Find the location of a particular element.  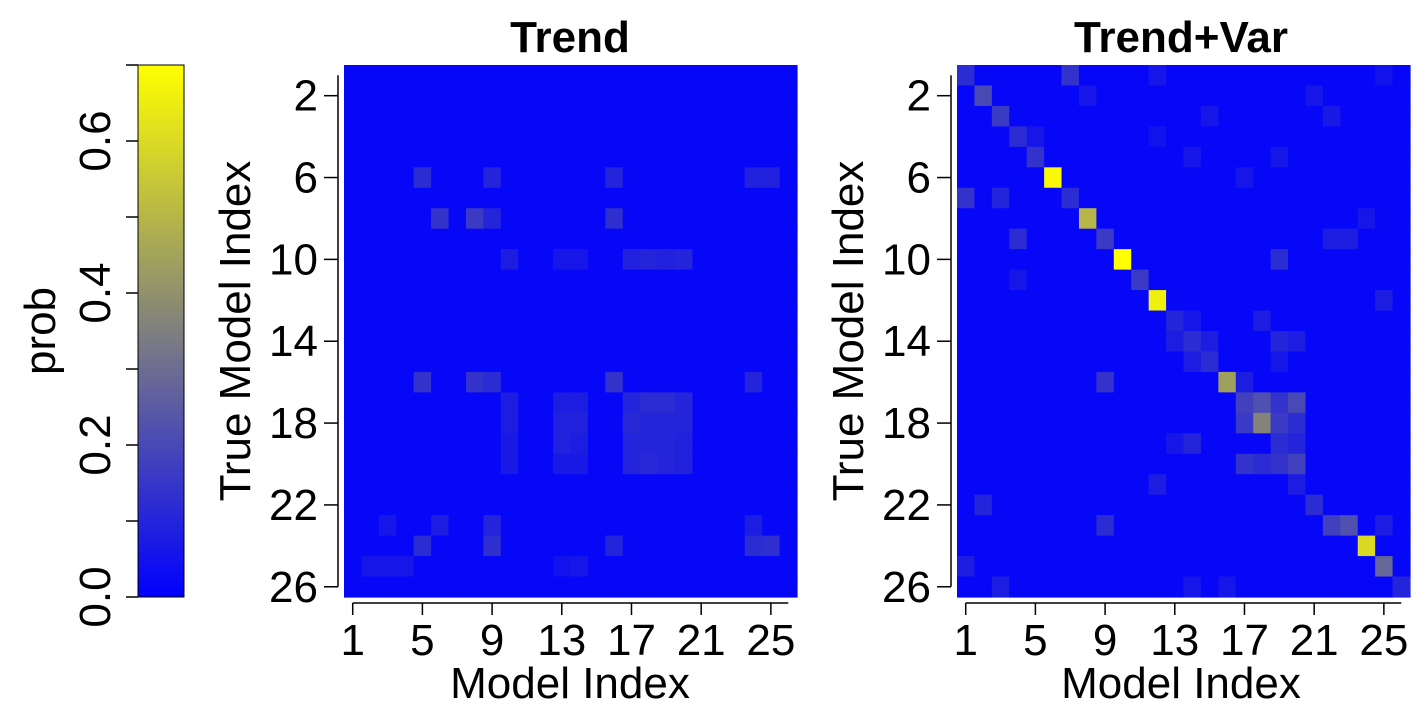

x-tick-label: 21 is located at coordinates (1314, 640).